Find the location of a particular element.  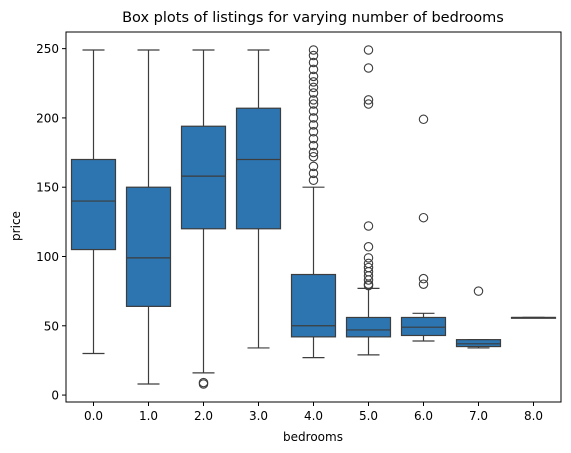

box-group-4.0 is located at coordinates (313, 202).